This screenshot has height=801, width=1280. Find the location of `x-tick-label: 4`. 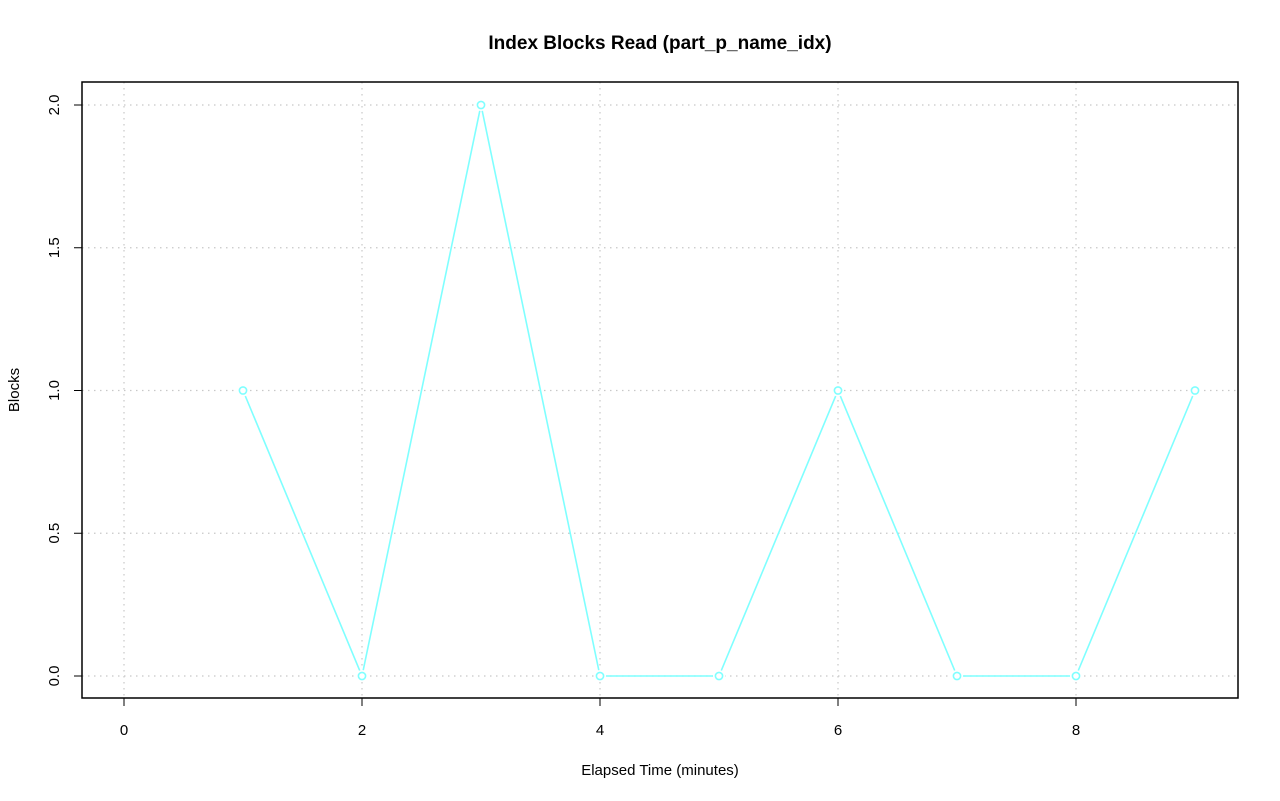

x-tick-label: 4 is located at coordinates (600, 730).